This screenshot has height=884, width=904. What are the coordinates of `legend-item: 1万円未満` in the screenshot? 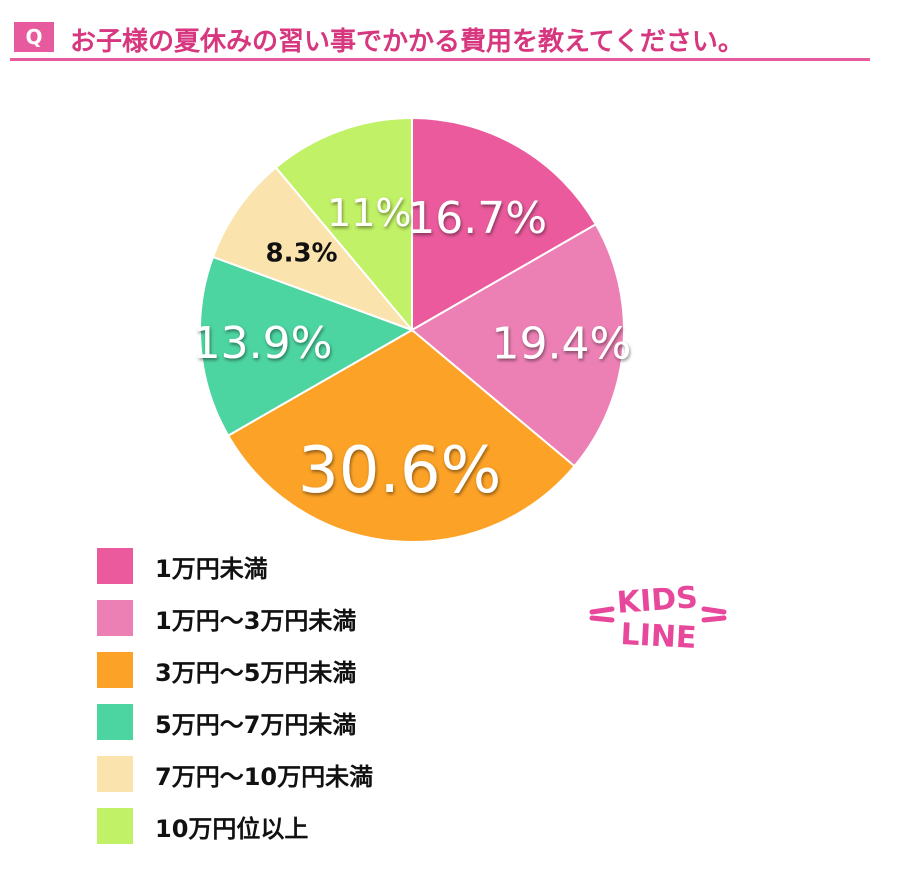 It's located at (235, 566).